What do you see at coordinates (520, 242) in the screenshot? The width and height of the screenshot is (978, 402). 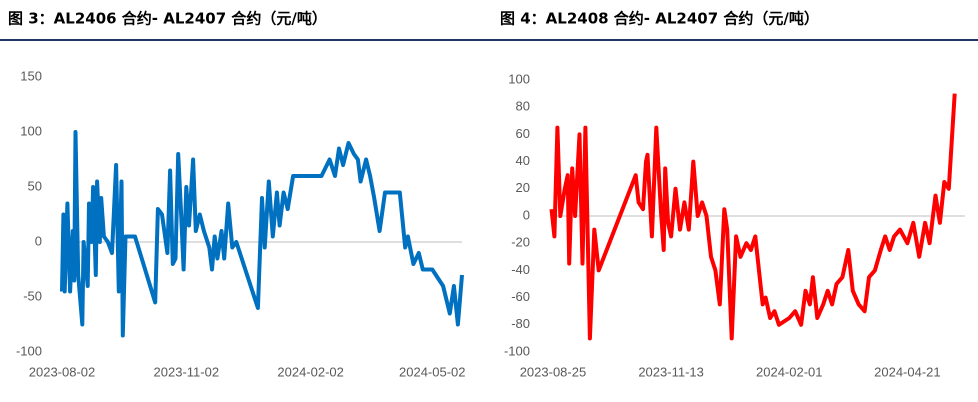 I see `y-tick-label: -20` at bounding box center [520, 242].